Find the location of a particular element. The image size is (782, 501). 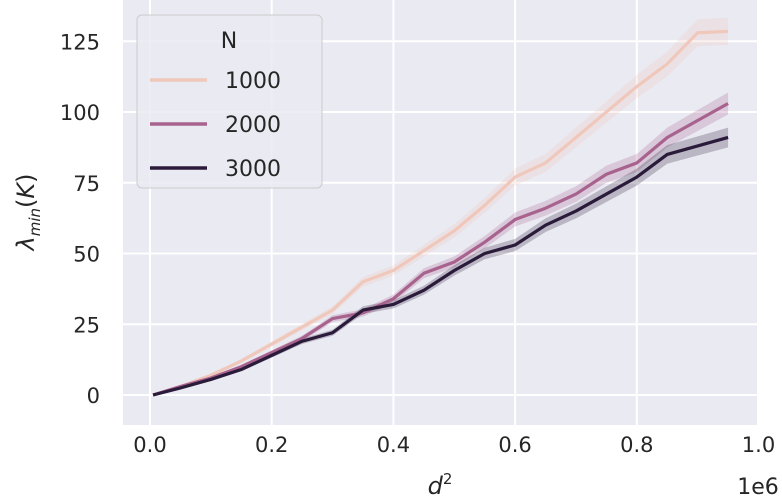

y-tick-label: 50 is located at coordinates (86, 255).